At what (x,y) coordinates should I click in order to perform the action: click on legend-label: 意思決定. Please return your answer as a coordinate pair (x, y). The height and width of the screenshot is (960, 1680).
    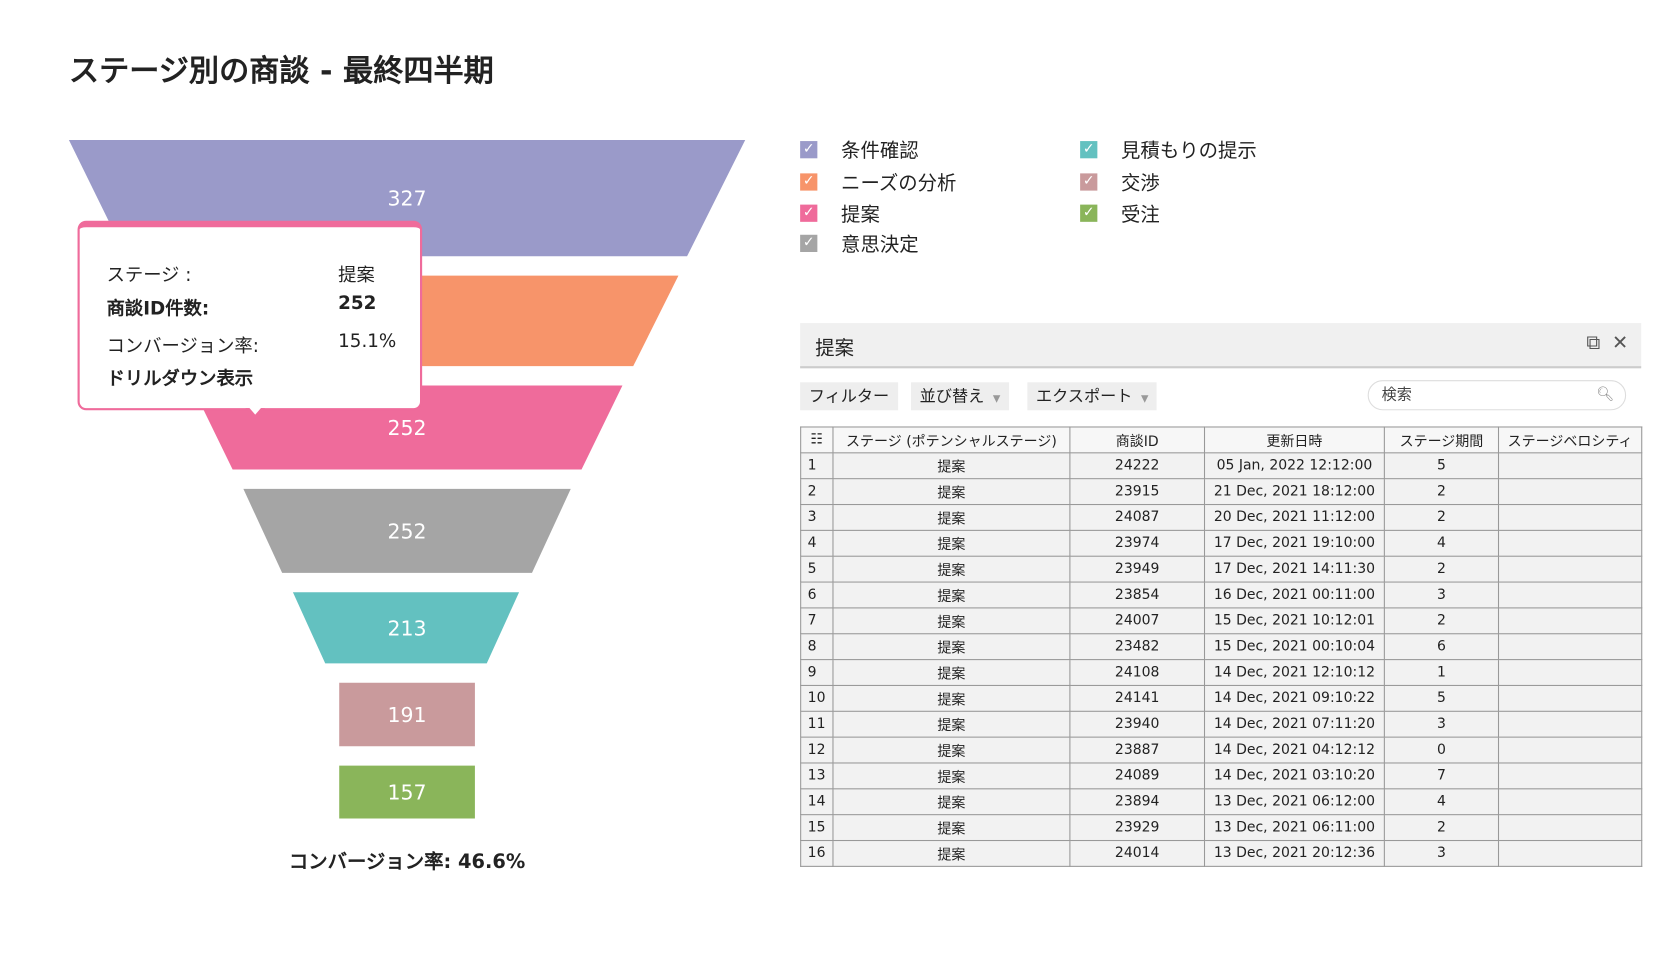
    Looking at the image, I should click on (880, 245).